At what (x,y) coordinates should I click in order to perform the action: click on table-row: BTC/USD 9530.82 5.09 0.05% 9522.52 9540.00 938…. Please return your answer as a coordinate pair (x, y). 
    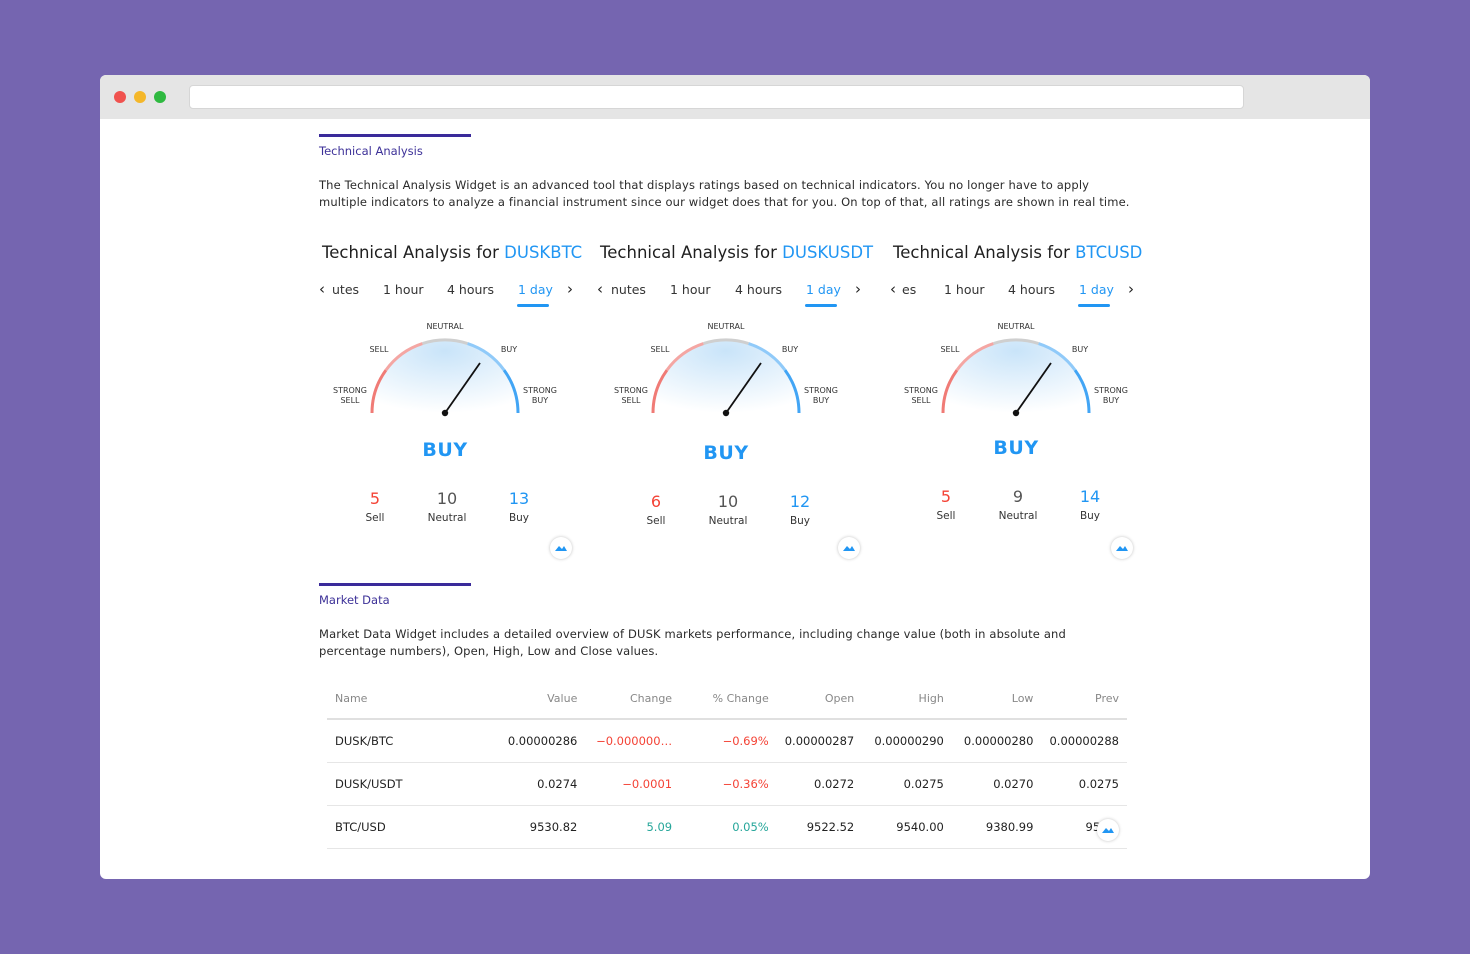
    Looking at the image, I should click on (727, 827).